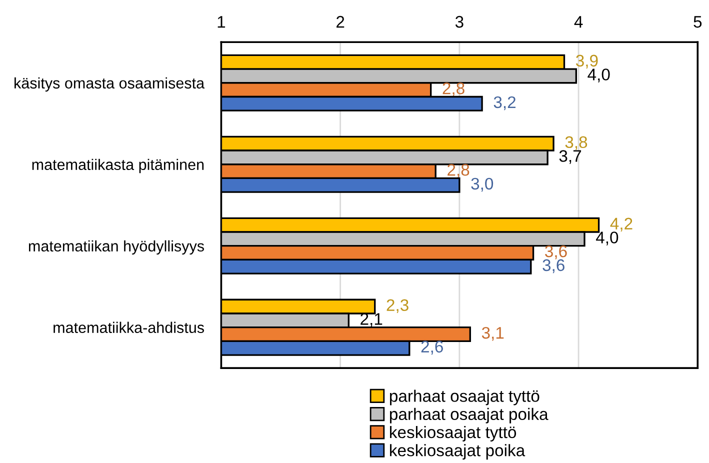 The height and width of the screenshot is (463, 709). What do you see at coordinates (453, 434) in the screenshot?
I see `legend-label: keskiosaajat tyttö` at bounding box center [453, 434].